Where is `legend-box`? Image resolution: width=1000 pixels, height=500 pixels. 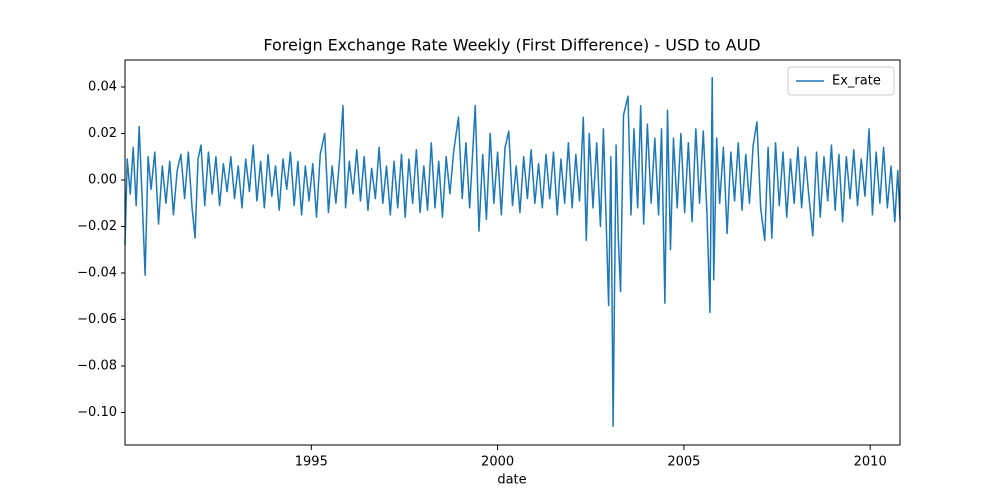
legend-box is located at coordinates (841, 81).